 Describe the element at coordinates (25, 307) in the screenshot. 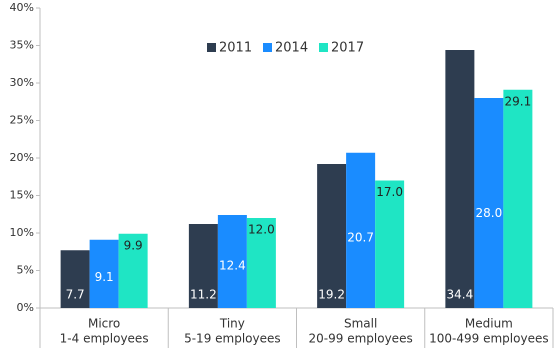

I see `y-tick-label: 0%` at that location.